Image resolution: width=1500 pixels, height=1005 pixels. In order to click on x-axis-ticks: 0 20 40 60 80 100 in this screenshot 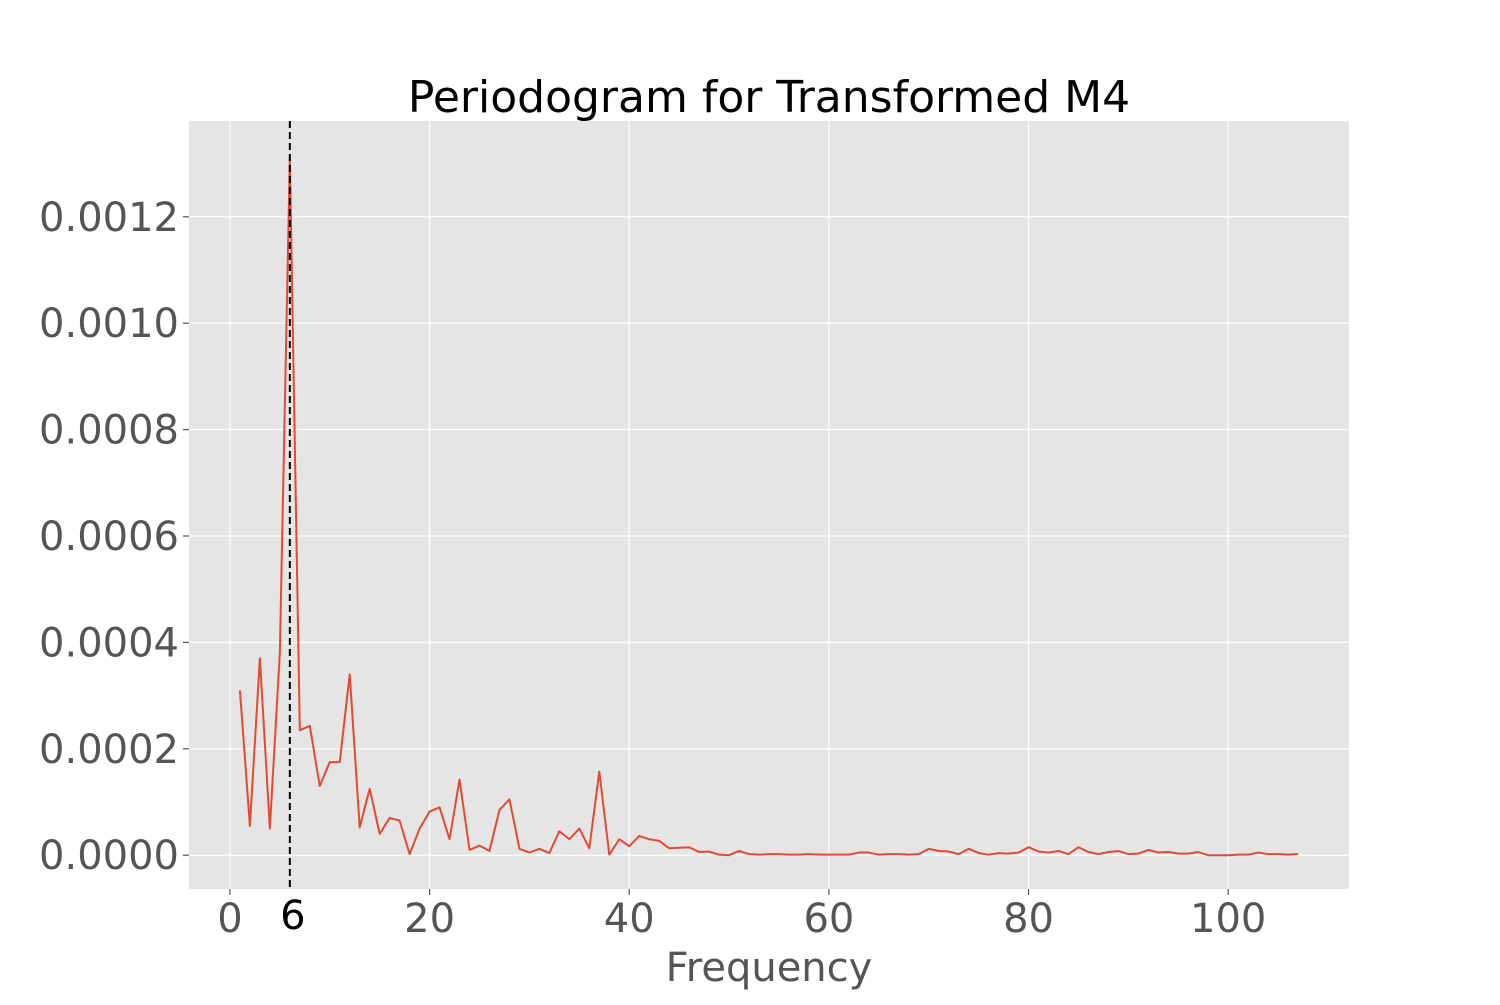, I will do `click(741, 915)`.